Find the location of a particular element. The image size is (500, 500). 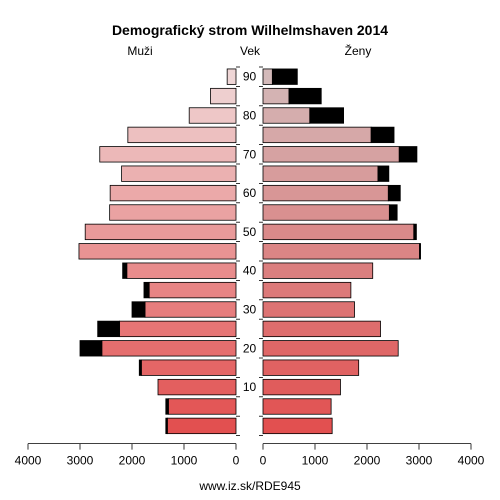

x-tick-label-female: 4000 is located at coordinates (471, 461).